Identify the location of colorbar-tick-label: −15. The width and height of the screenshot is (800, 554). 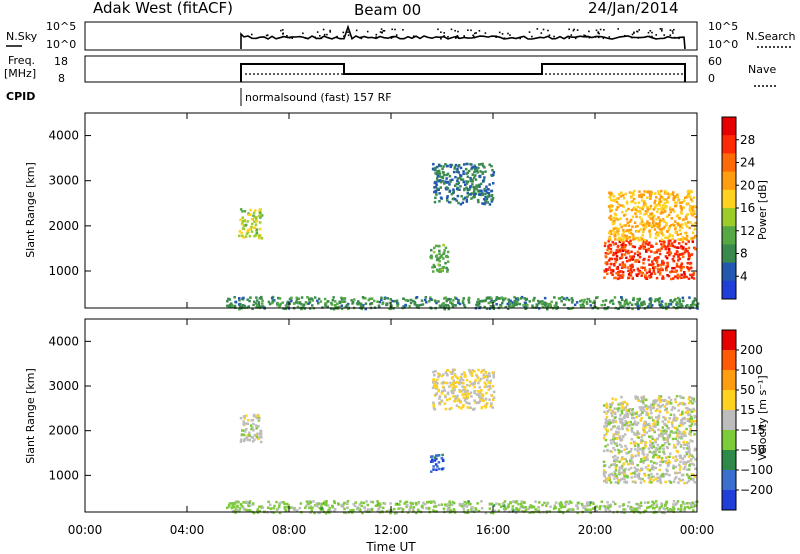
(752, 430).